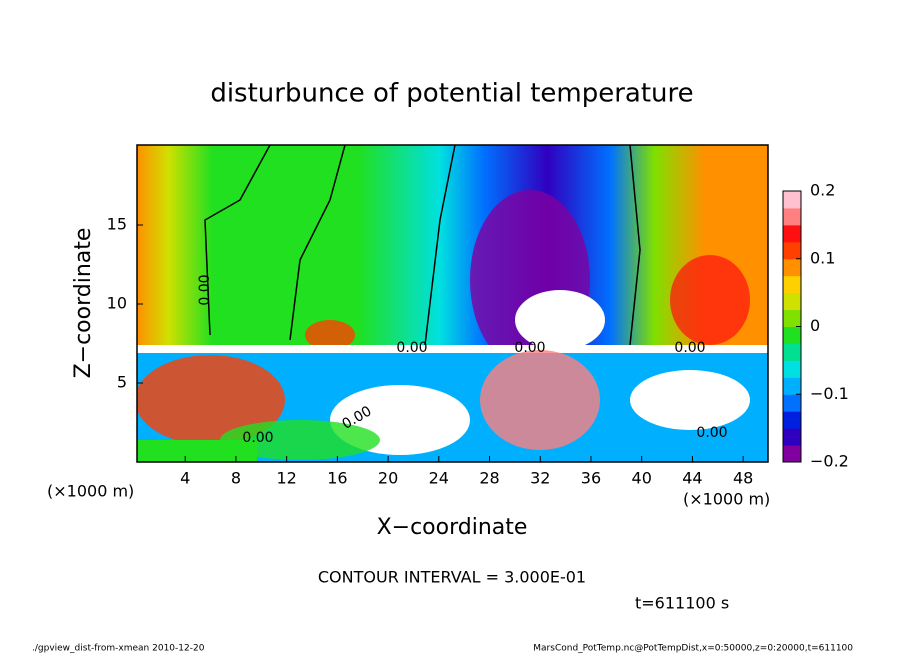  What do you see at coordinates (118, 649) in the screenshot?
I see `footer-left: ./gpview_dist-from-xmean 2010-12-20` at bounding box center [118, 649].